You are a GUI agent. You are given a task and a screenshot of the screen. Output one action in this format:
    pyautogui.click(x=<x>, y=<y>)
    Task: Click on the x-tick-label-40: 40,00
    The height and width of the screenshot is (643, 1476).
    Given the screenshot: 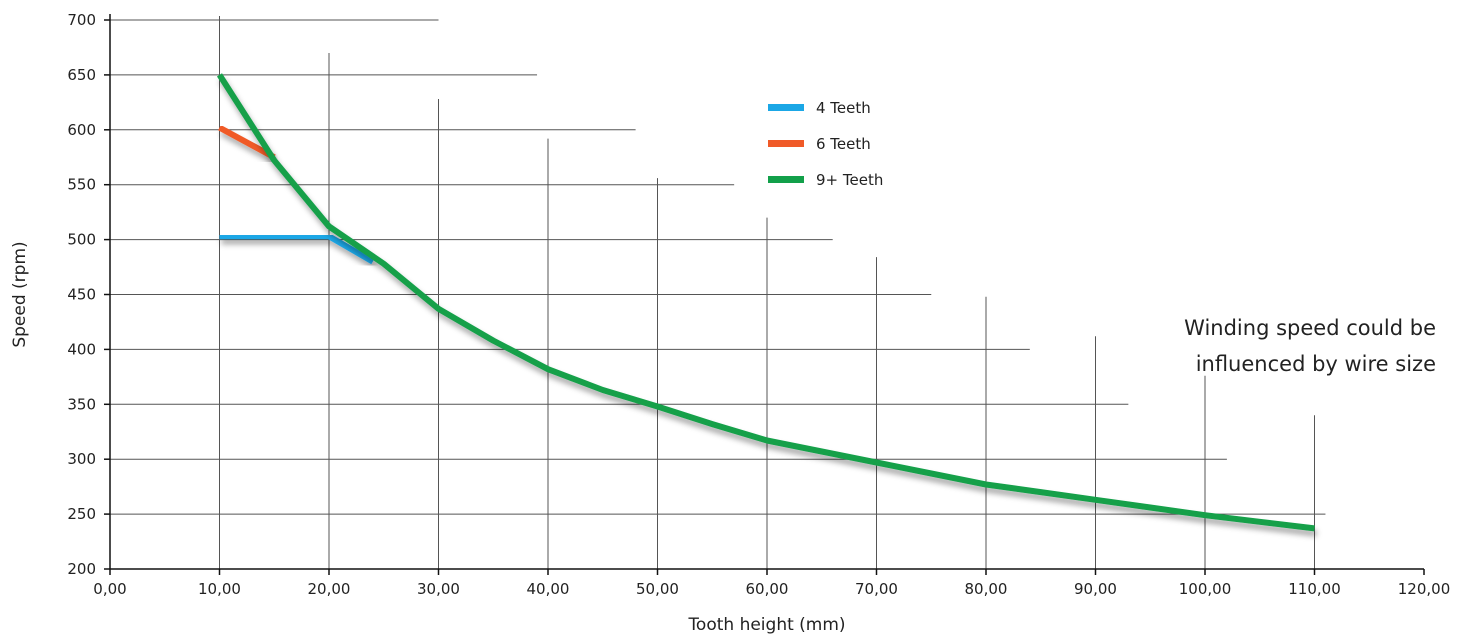 What is the action you would take?
    pyautogui.click(x=548, y=589)
    